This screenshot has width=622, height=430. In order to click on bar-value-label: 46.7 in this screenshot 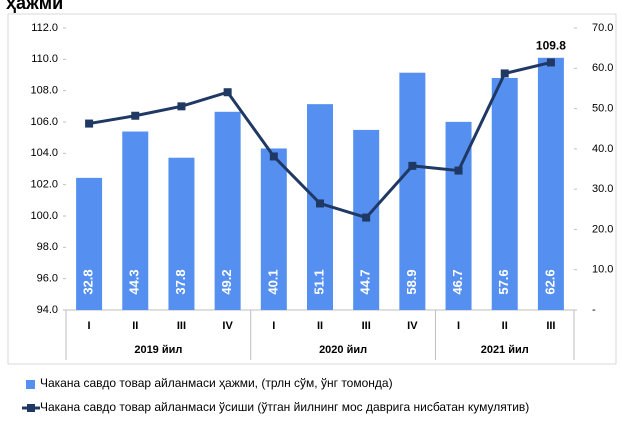, I will do `click(457, 281)`.